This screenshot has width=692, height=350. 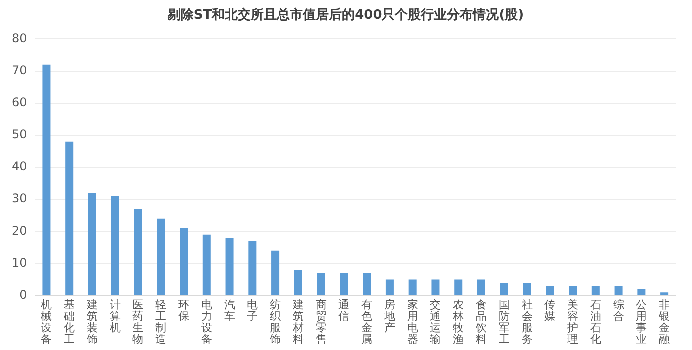 What do you see at coordinates (572, 322) in the screenshot?
I see `x-tick-label: 美容护理` at bounding box center [572, 322].